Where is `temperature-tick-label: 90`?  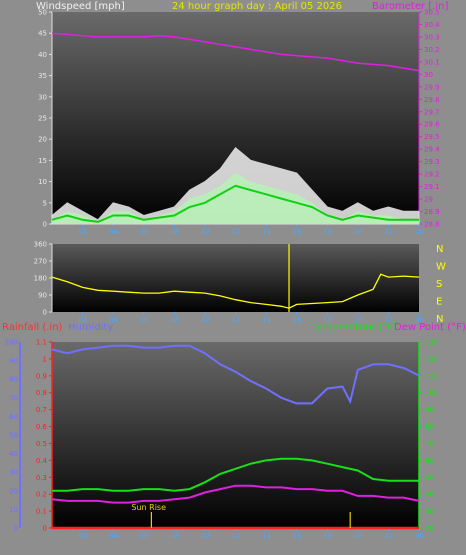
temperature-tick-label: 90 is located at coordinates (429, 410).